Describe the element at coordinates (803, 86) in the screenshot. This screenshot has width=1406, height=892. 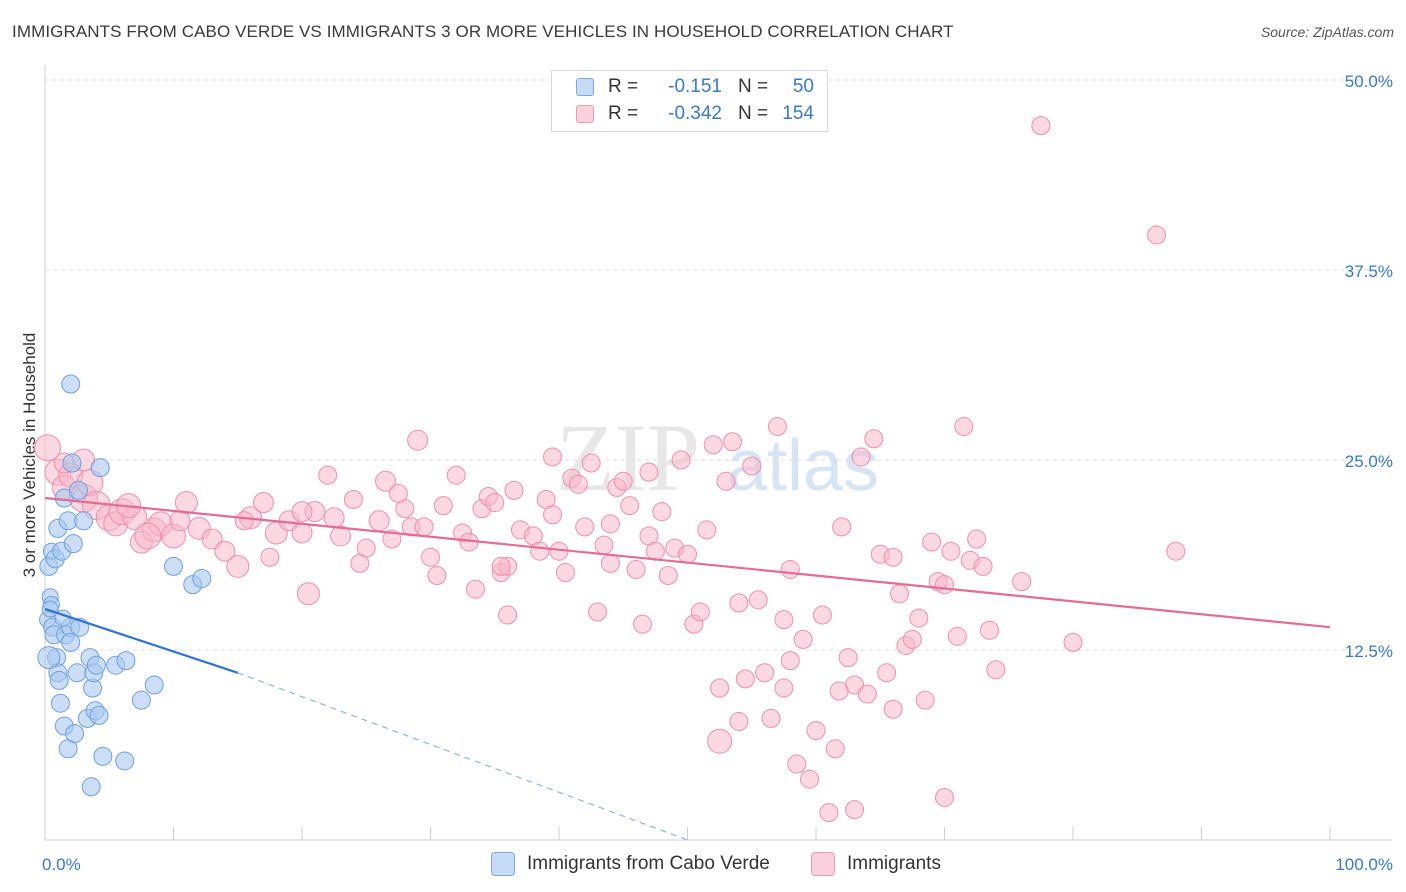
I see `legend-n-value: 50` at that location.